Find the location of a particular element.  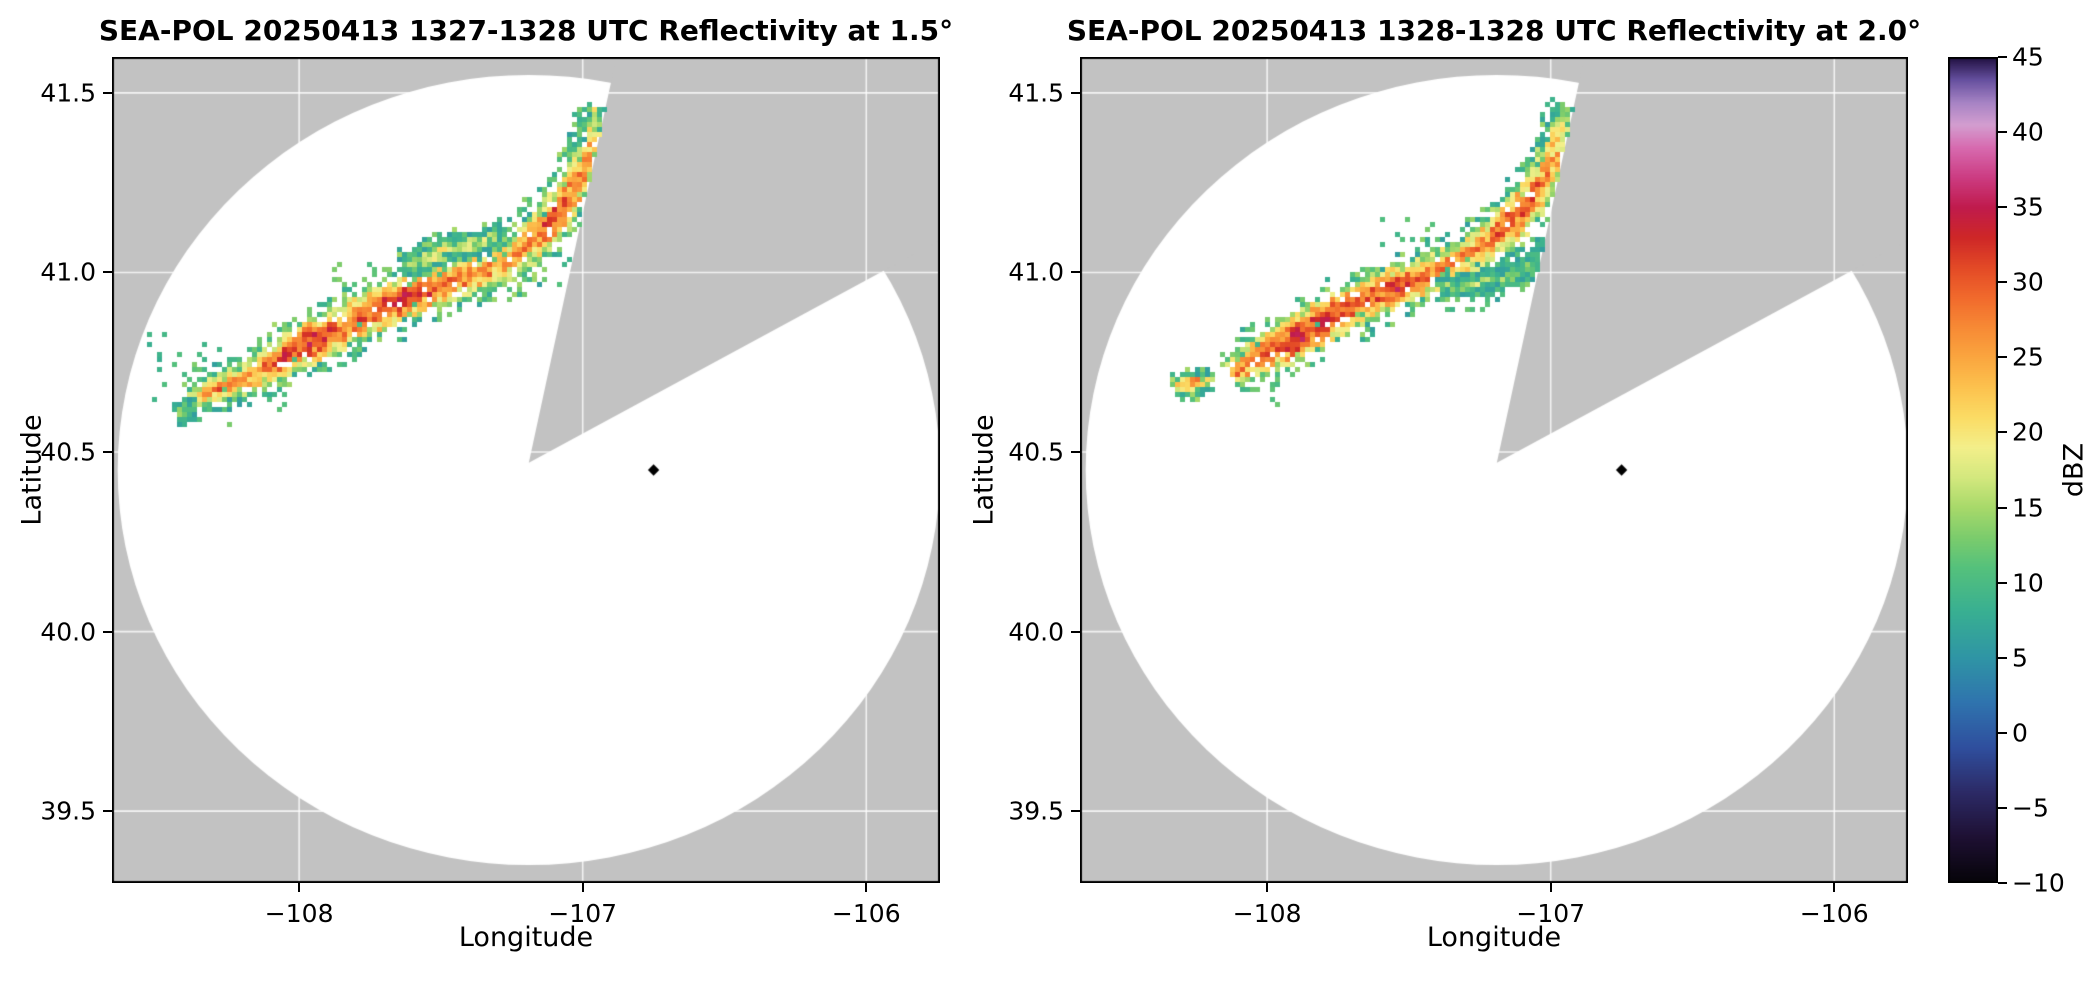

x-axis-label-left: Longitude is located at coordinates (526, 937).